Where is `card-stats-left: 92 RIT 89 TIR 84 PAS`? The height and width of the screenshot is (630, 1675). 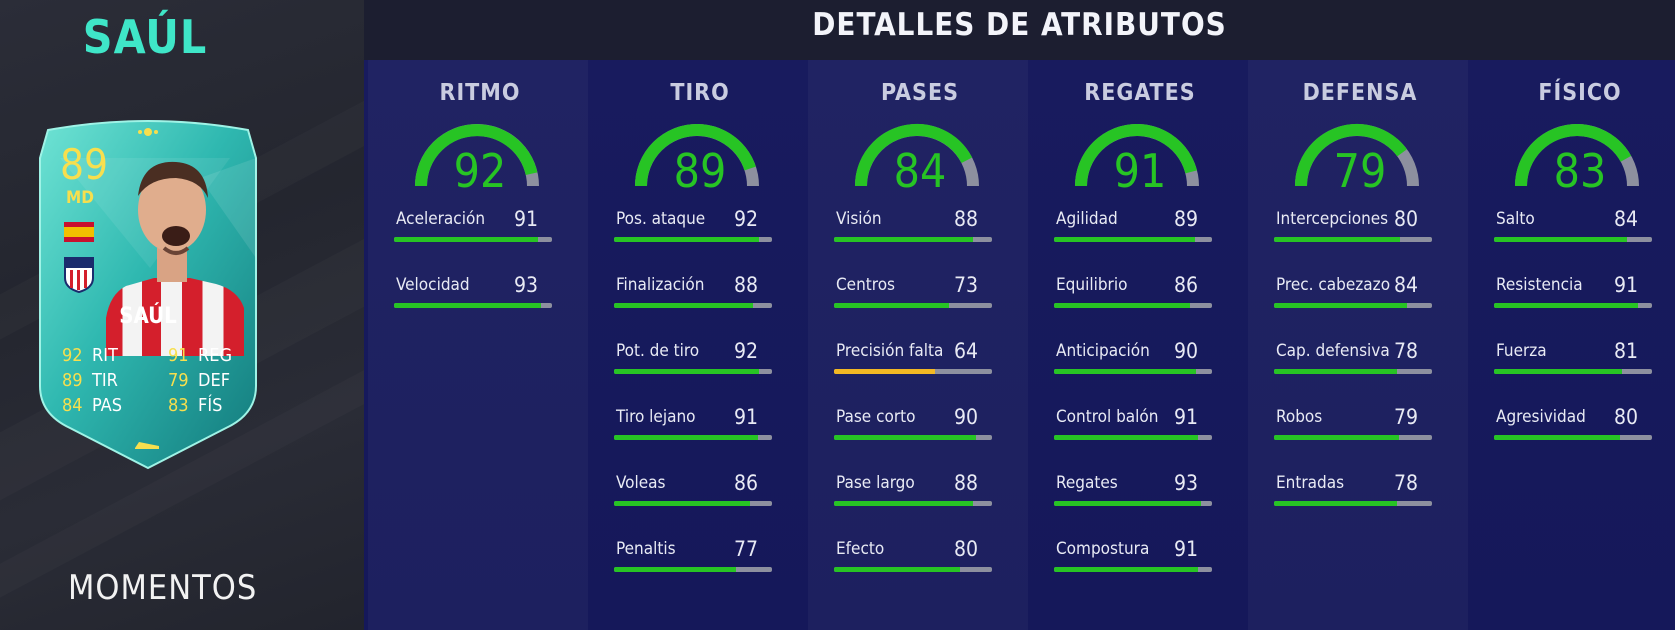
card-stats-left: 92 RIT 89 TIR 84 PAS is located at coordinates (92, 380).